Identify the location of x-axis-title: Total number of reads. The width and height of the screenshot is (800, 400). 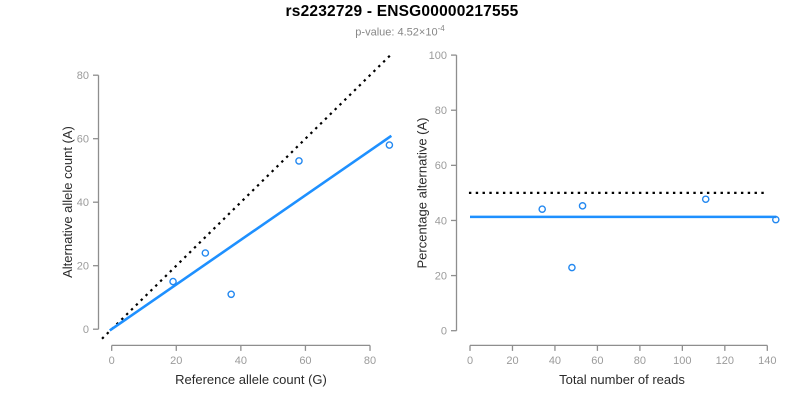
(622, 379).